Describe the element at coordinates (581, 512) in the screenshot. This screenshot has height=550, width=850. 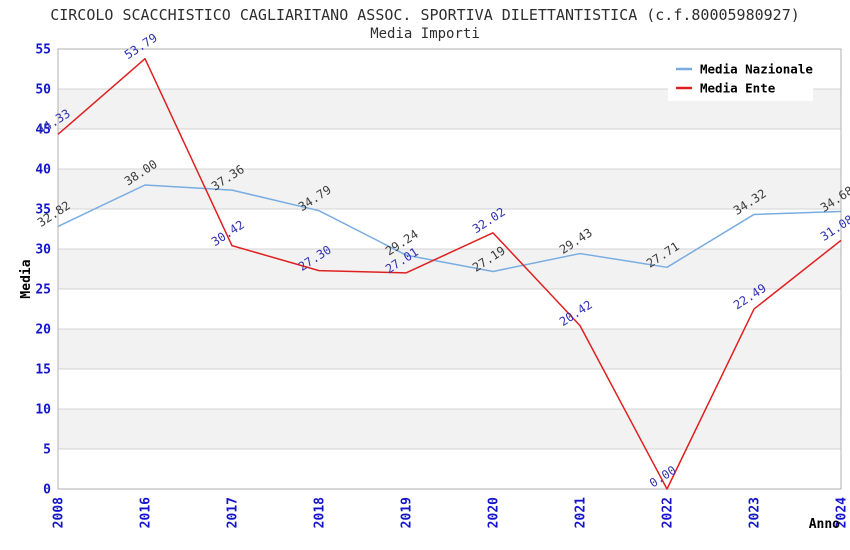
I see `x-axis-tick-label: 2021` at that location.